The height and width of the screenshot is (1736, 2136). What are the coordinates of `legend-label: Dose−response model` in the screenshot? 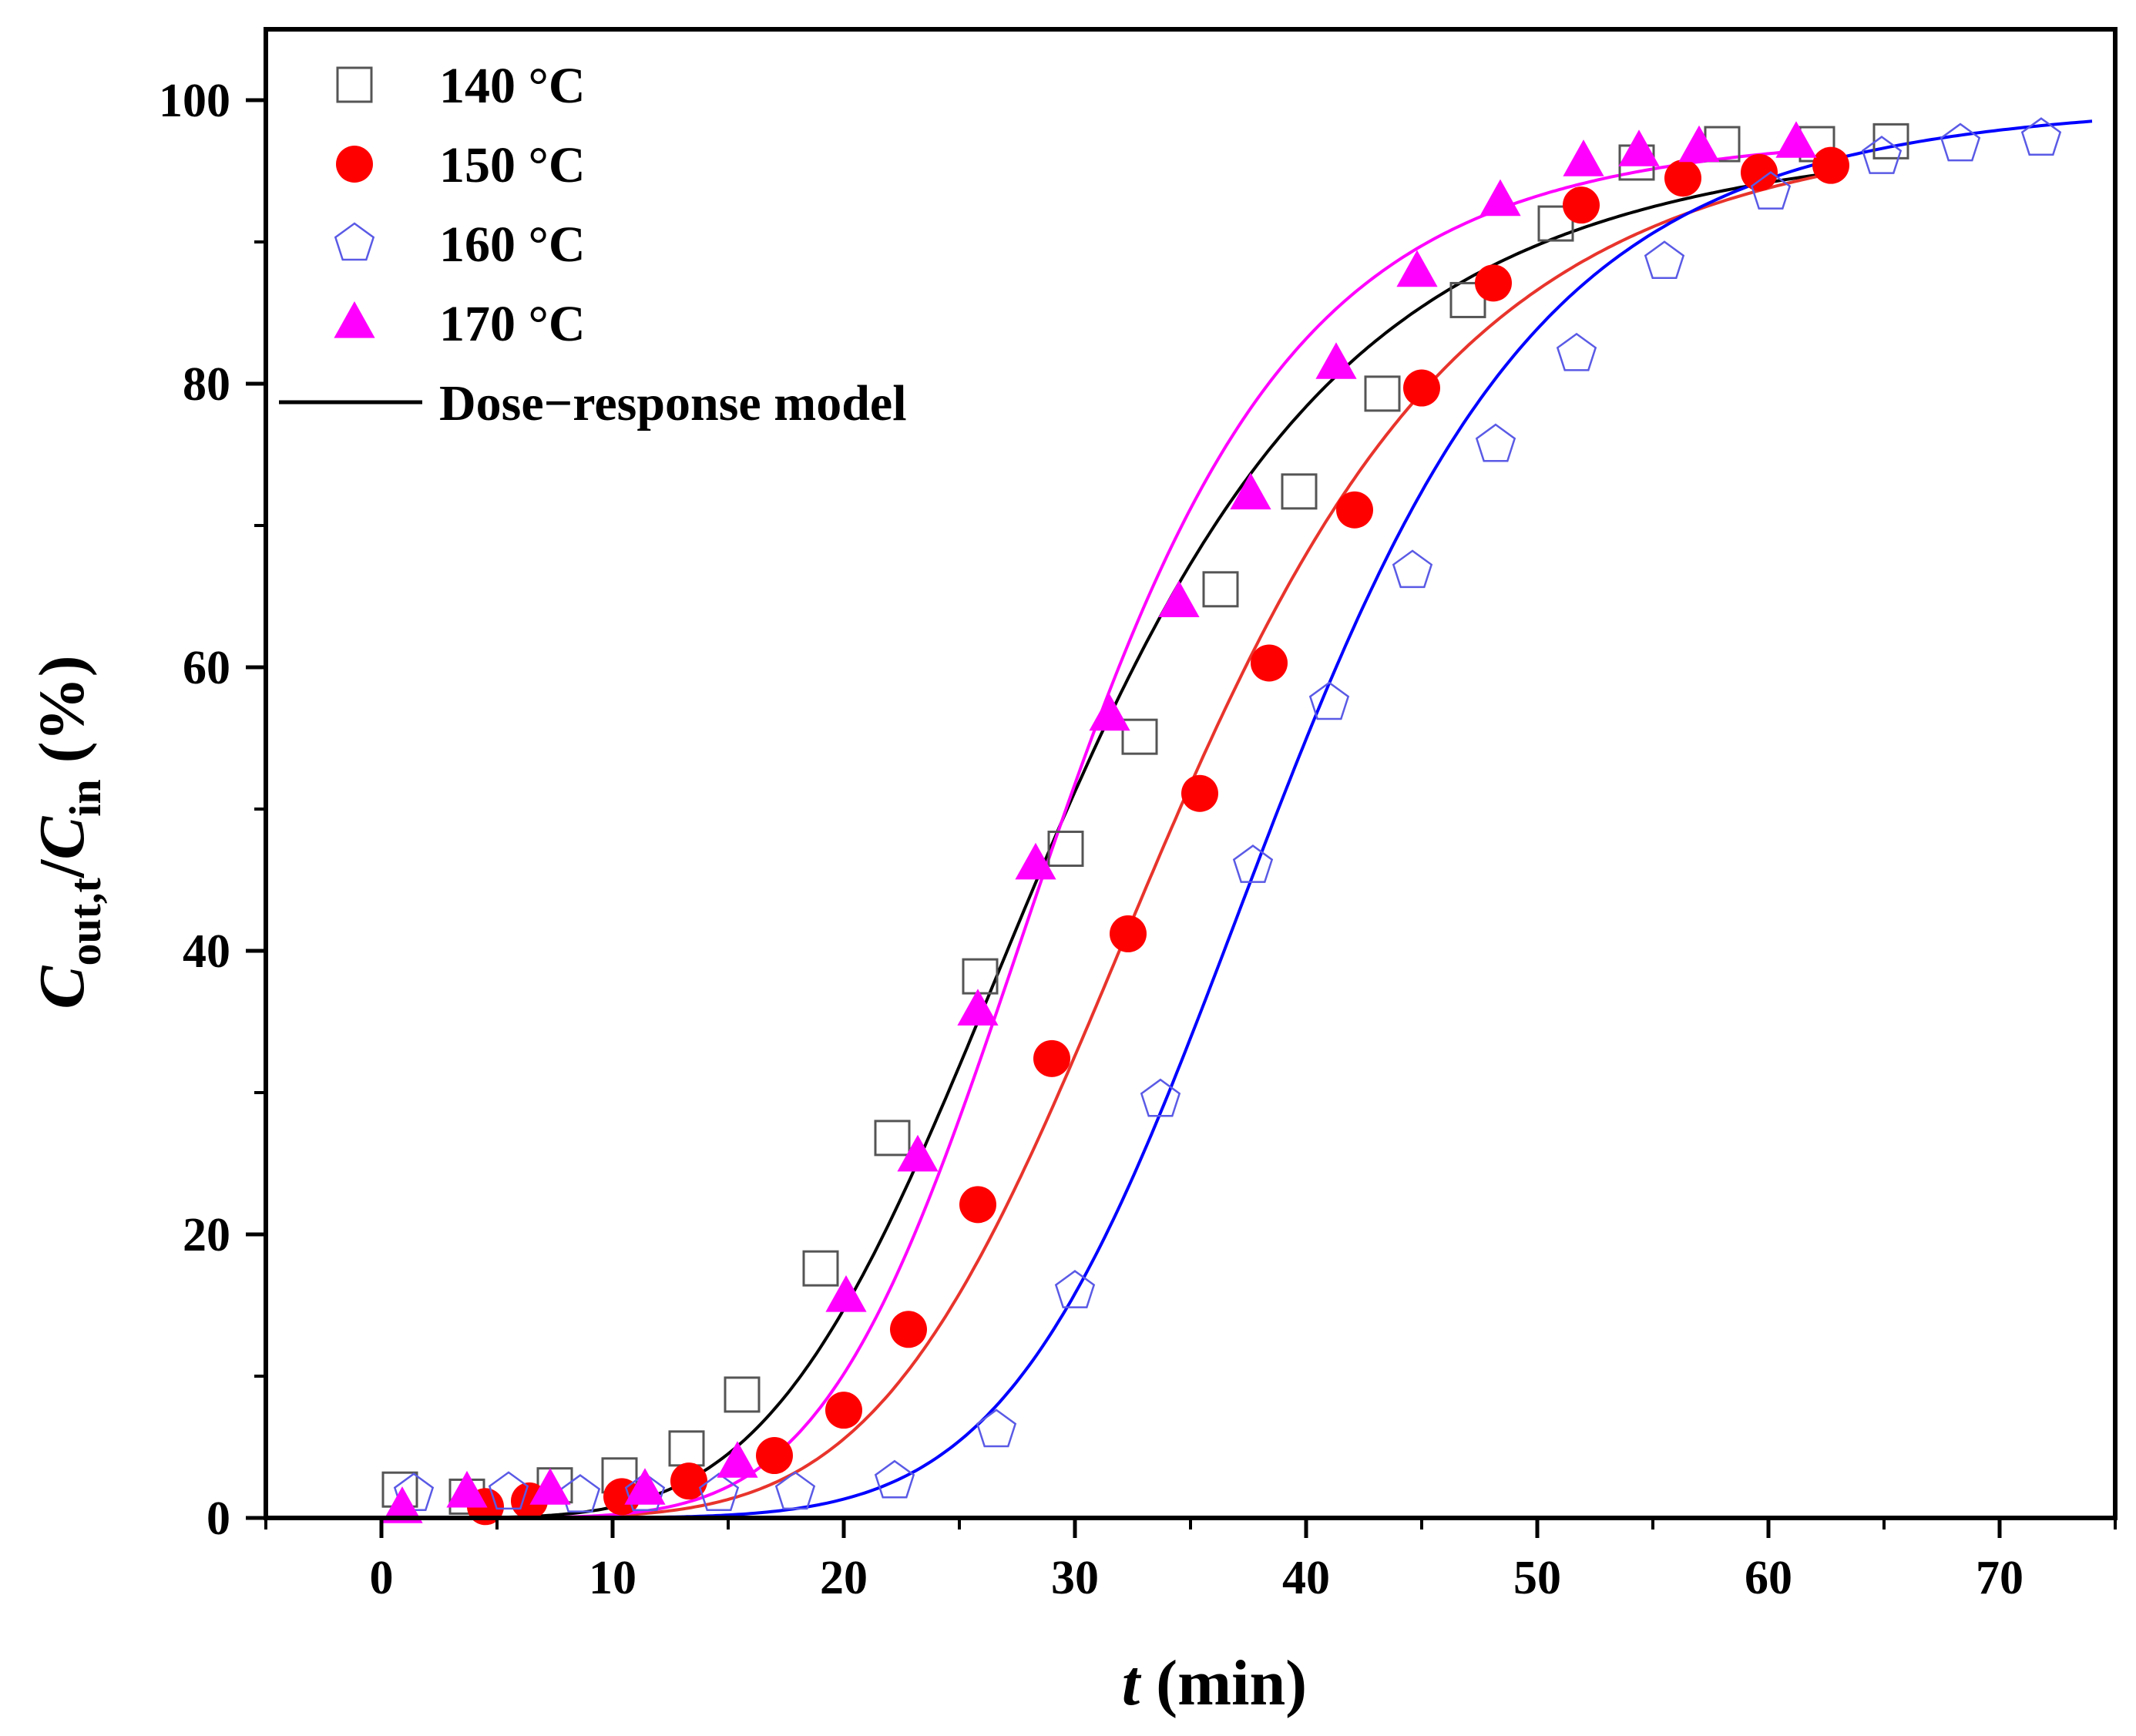 It's located at (673, 403).